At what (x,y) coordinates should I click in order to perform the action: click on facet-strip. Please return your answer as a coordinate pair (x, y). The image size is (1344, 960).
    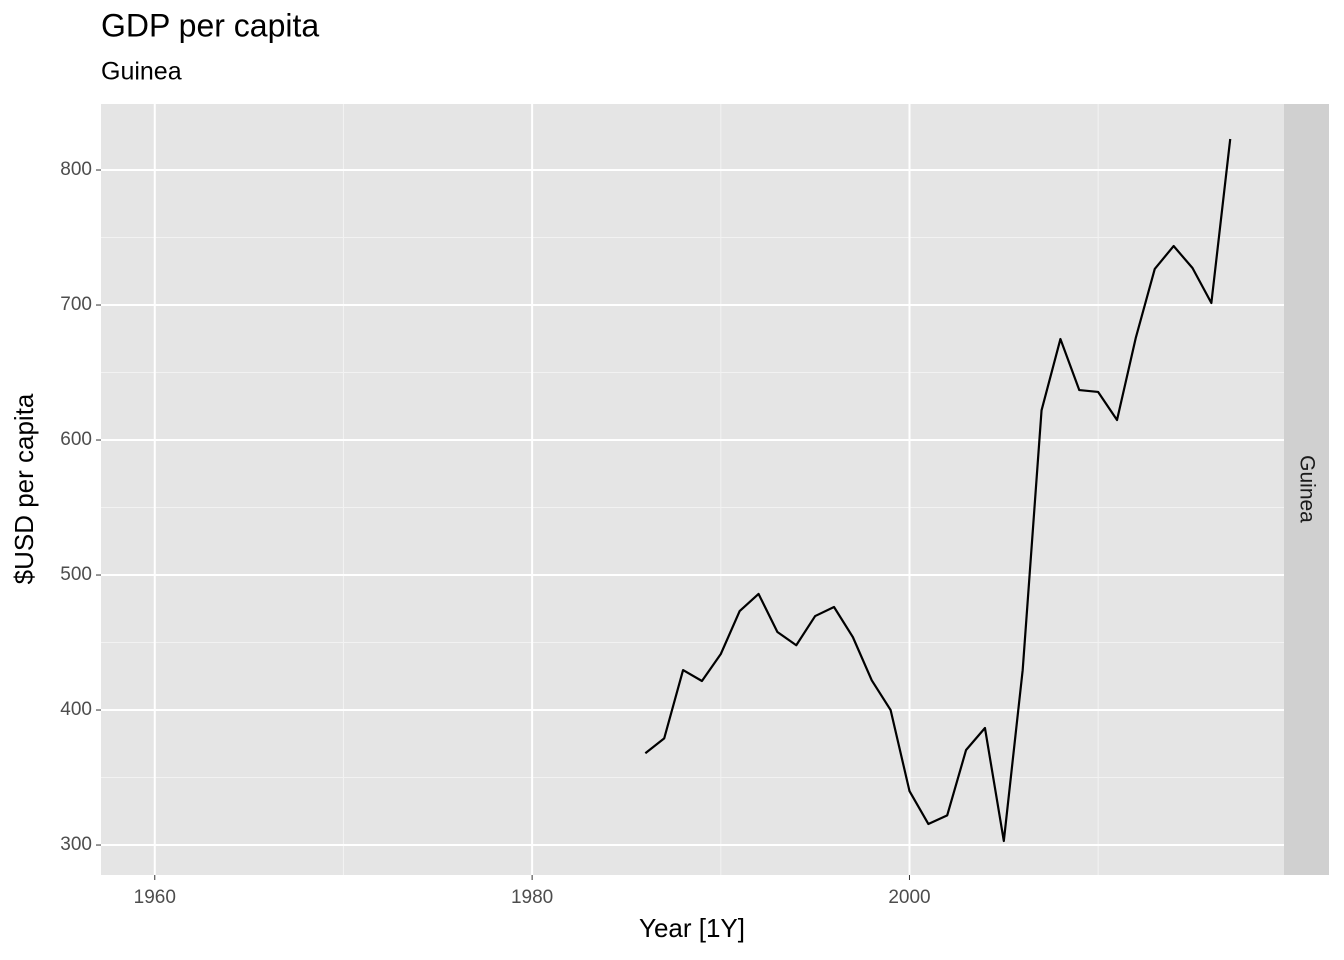
    Looking at the image, I should click on (1306, 489).